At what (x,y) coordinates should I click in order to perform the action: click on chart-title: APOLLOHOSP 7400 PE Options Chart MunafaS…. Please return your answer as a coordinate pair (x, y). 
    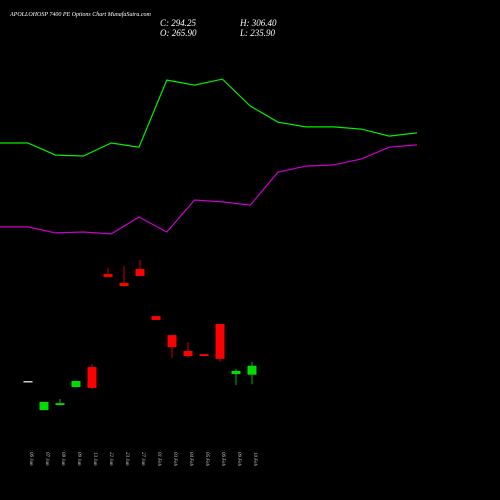
    Looking at the image, I should click on (80, 14).